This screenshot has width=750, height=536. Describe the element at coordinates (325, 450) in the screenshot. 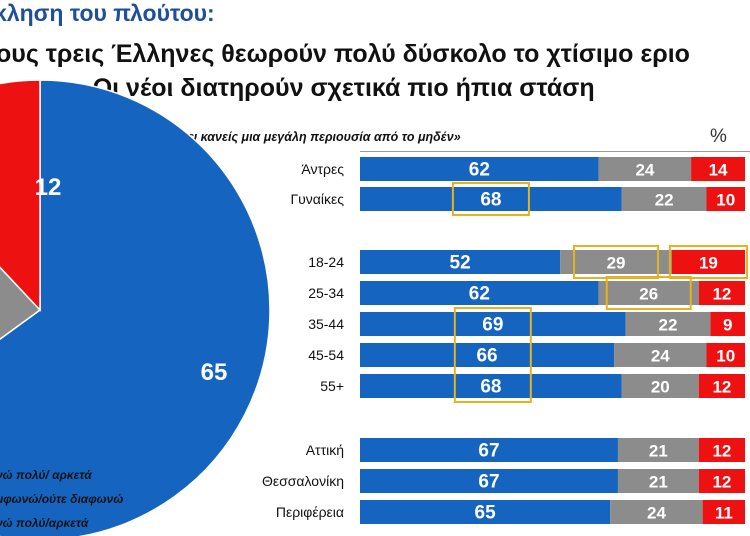

I see `category-label: Αττική` at that location.